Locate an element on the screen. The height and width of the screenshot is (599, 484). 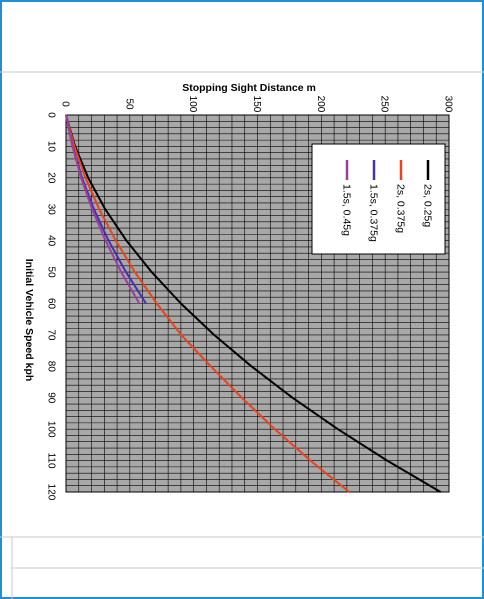
legend-label: 1.5s, 0.375g is located at coordinates (373, 213).